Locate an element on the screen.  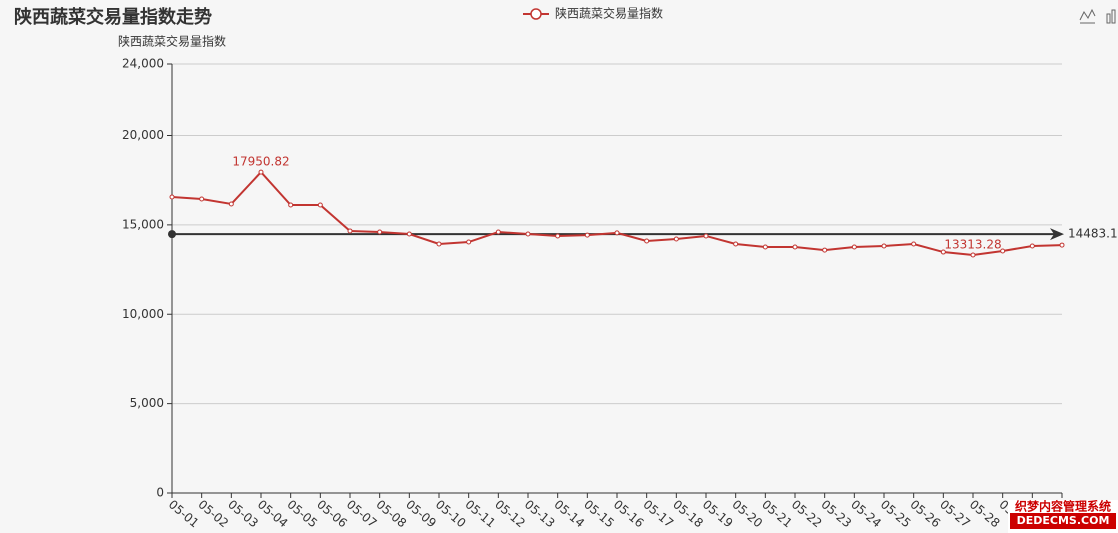
y-axis-title: 陕西蔬菜交易量指数 is located at coordinates (172, 41).